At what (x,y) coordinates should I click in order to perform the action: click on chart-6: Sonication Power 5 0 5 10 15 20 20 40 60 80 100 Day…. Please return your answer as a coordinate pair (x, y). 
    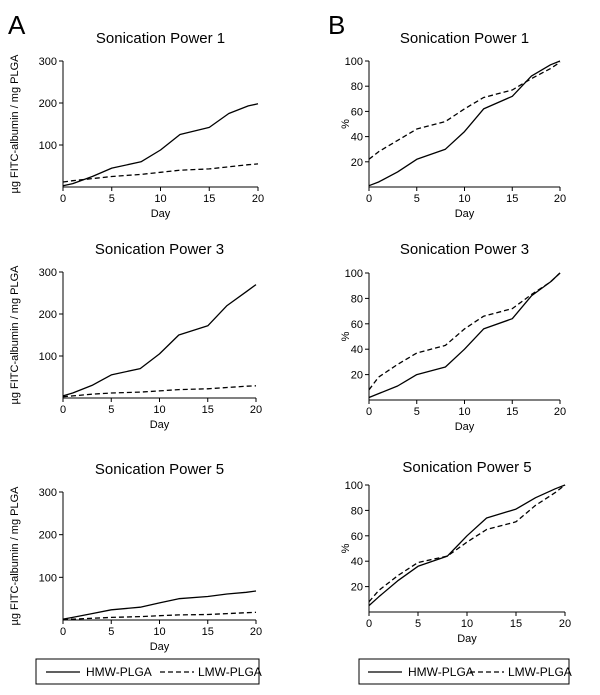
    Looking at the image, I should click on (455, 552).